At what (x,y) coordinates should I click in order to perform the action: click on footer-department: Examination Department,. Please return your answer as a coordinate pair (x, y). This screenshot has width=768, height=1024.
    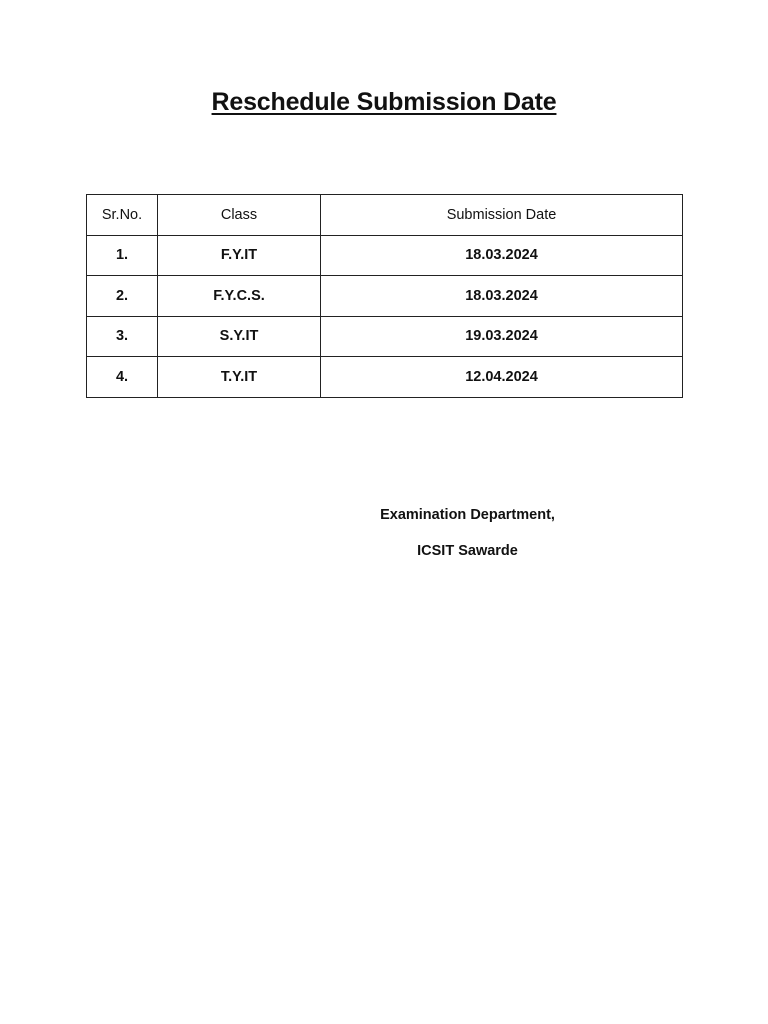
    Looking at the image, I should click on (467, 515).